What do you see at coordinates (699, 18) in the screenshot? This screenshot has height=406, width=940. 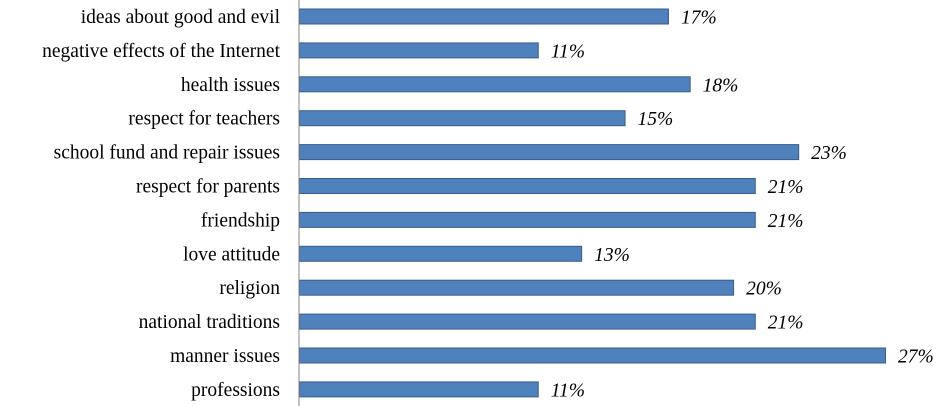 I see `data-label: 17%` at bounding box center [699, 18].